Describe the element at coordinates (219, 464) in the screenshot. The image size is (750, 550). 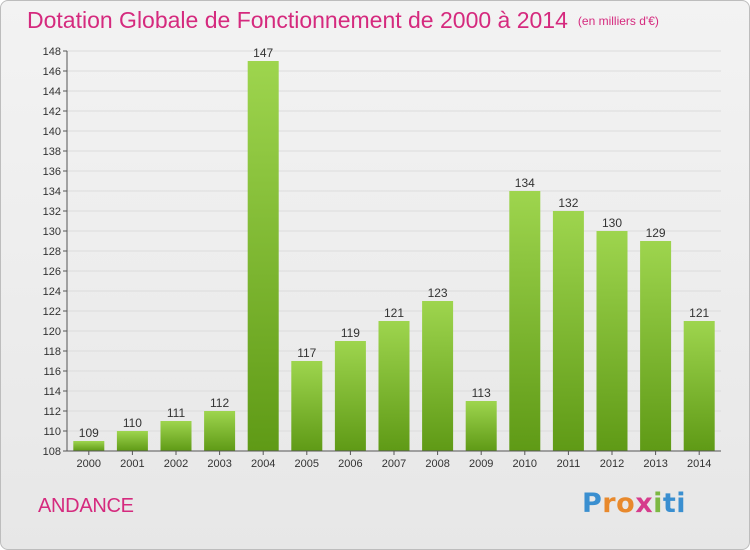
I see `x-tick-label-2003: 2003` at that location.